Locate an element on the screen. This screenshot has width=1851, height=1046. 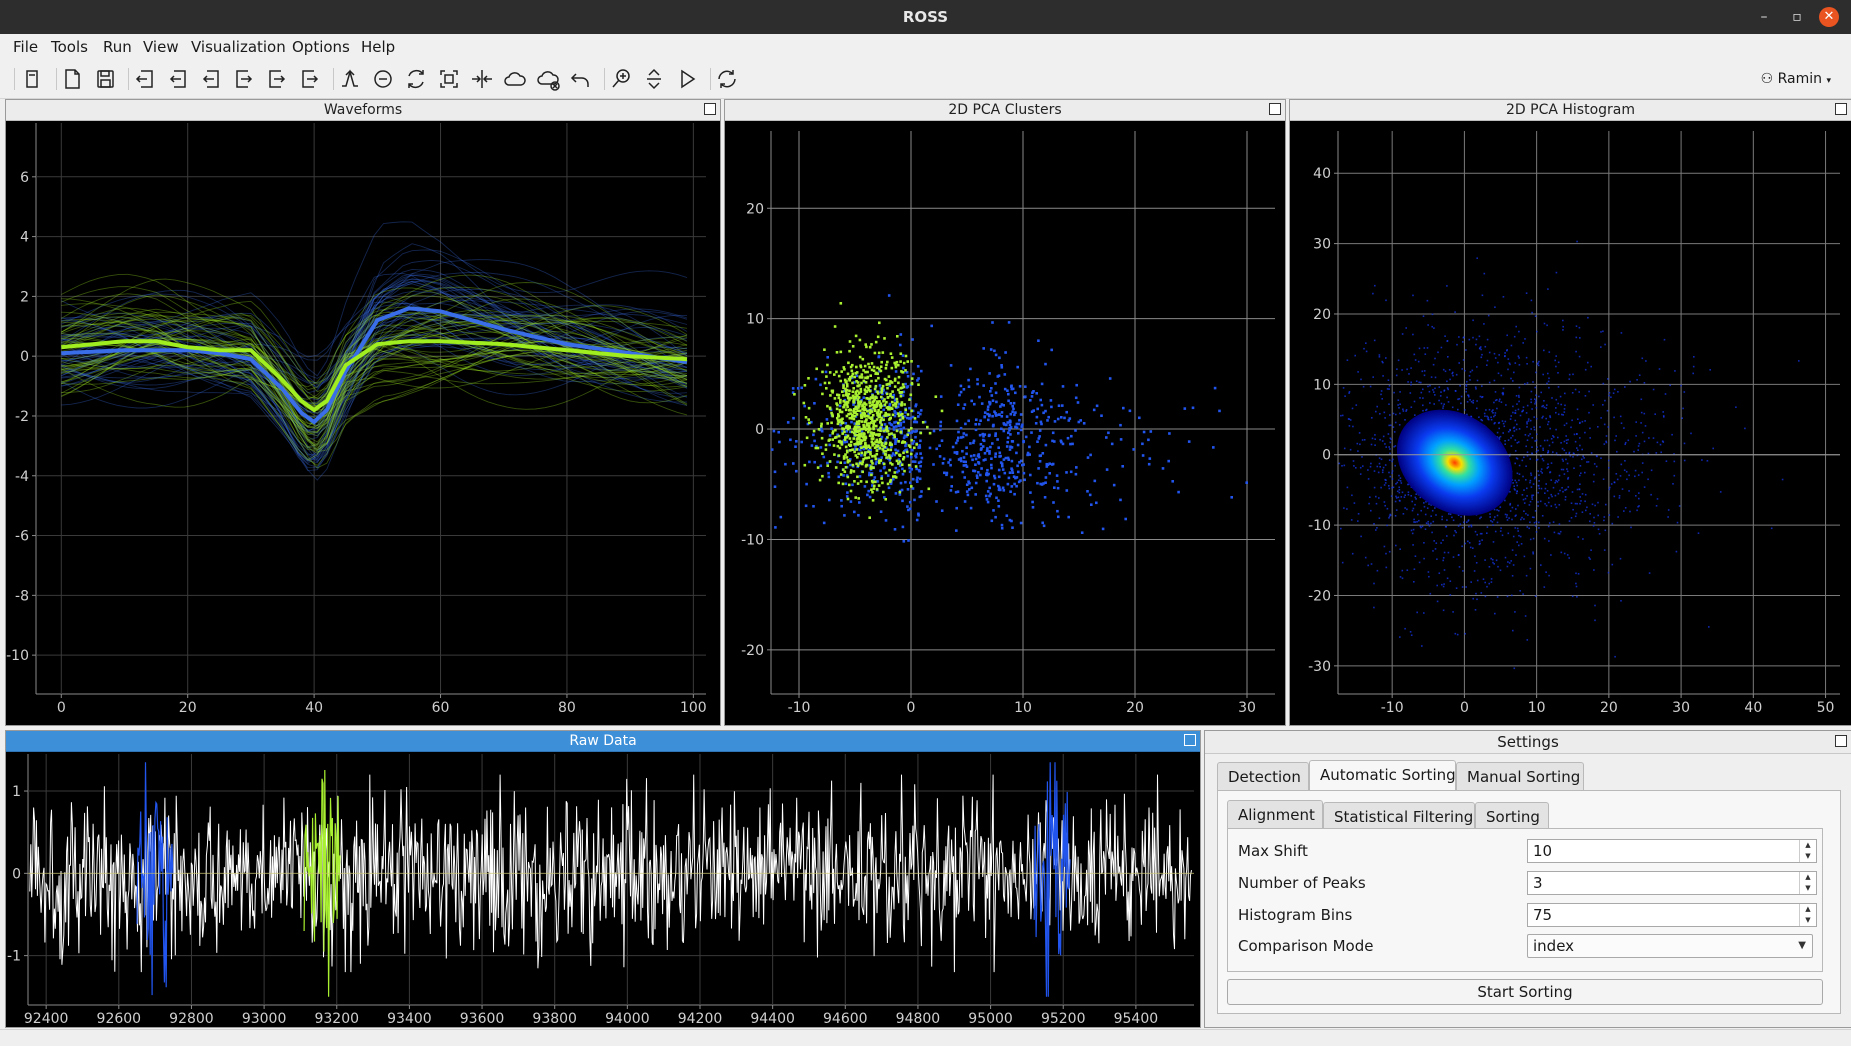
export-doc-icon is located at coordinates (310, 79).